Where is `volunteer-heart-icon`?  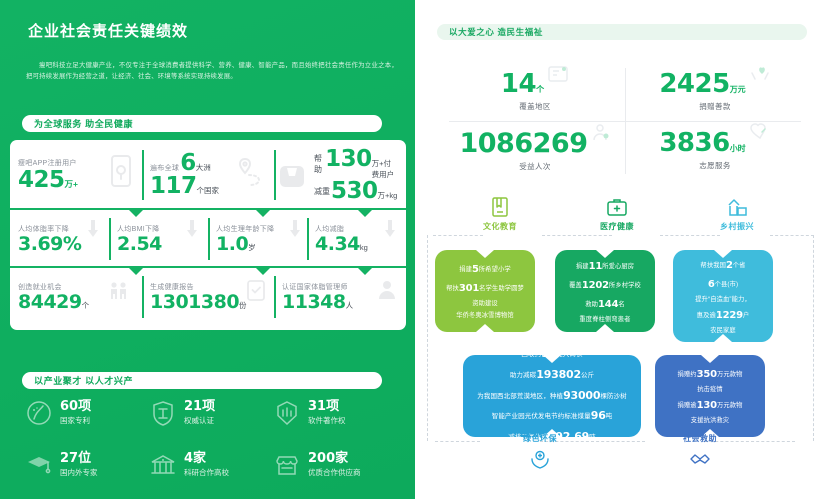
volunteer-heart-icon is located at coordinates (760, 133).